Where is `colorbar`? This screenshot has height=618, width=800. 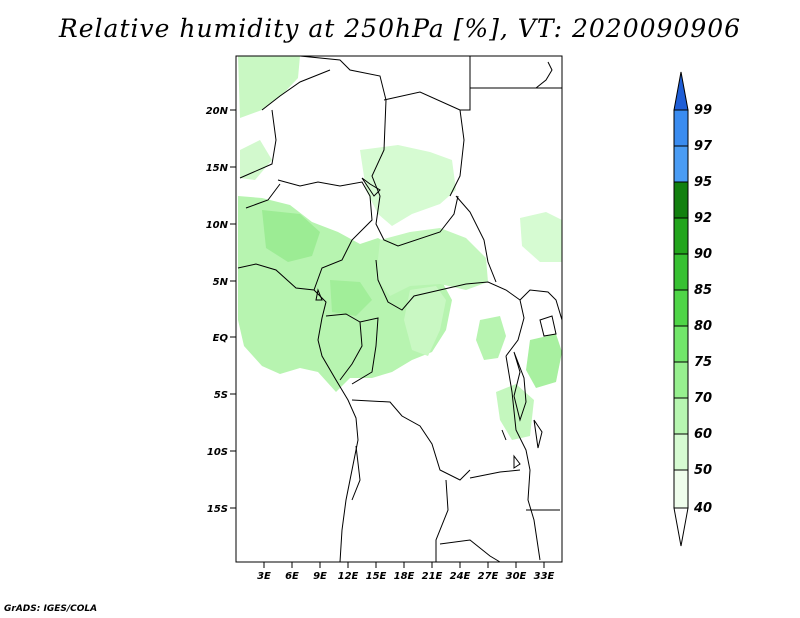 colorbar is located at coordinates (681, 309).